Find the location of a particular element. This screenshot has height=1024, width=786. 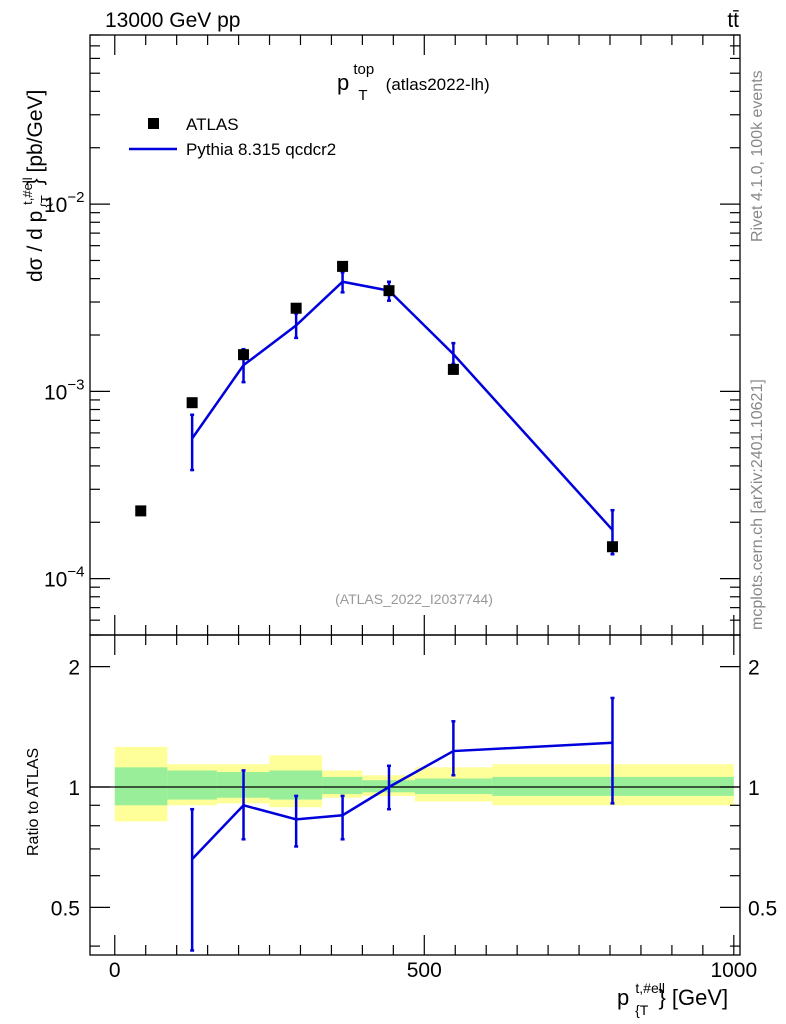

main-title: p top T (atlas2022-lh) is located at coordinates (413, 79).